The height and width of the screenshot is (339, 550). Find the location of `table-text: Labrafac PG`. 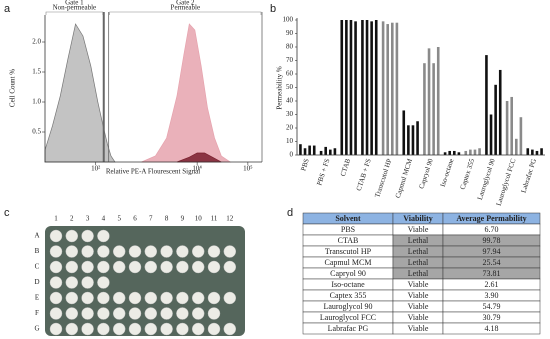

table-text: Labrafac PG is located at coordinates (348, 328).